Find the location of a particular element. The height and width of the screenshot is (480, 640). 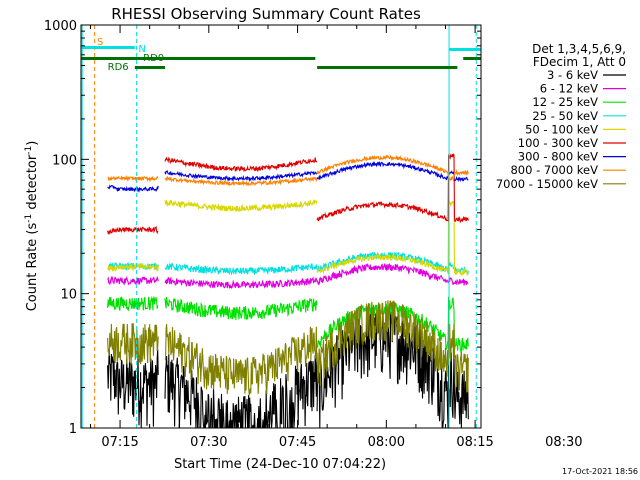

y-axis-label: Count Rate (s-1 detector-1) is located at coordinates (32, 226).